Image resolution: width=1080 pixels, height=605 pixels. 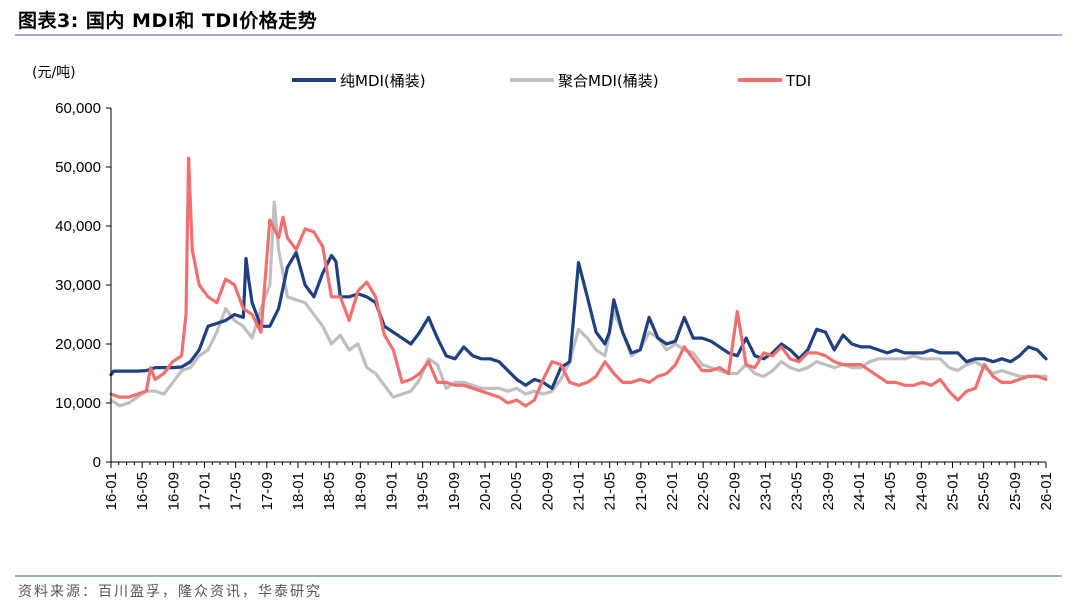 What do you see at coordinates (78, 285) in the screenshot?
I see `y-tick-label: 30,000` at bounding box center [78, 285].